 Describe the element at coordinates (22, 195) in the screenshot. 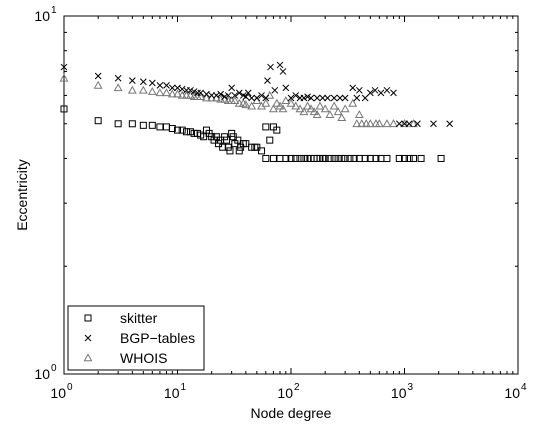

I see `y-axis-label: Eccentricity` at that location.